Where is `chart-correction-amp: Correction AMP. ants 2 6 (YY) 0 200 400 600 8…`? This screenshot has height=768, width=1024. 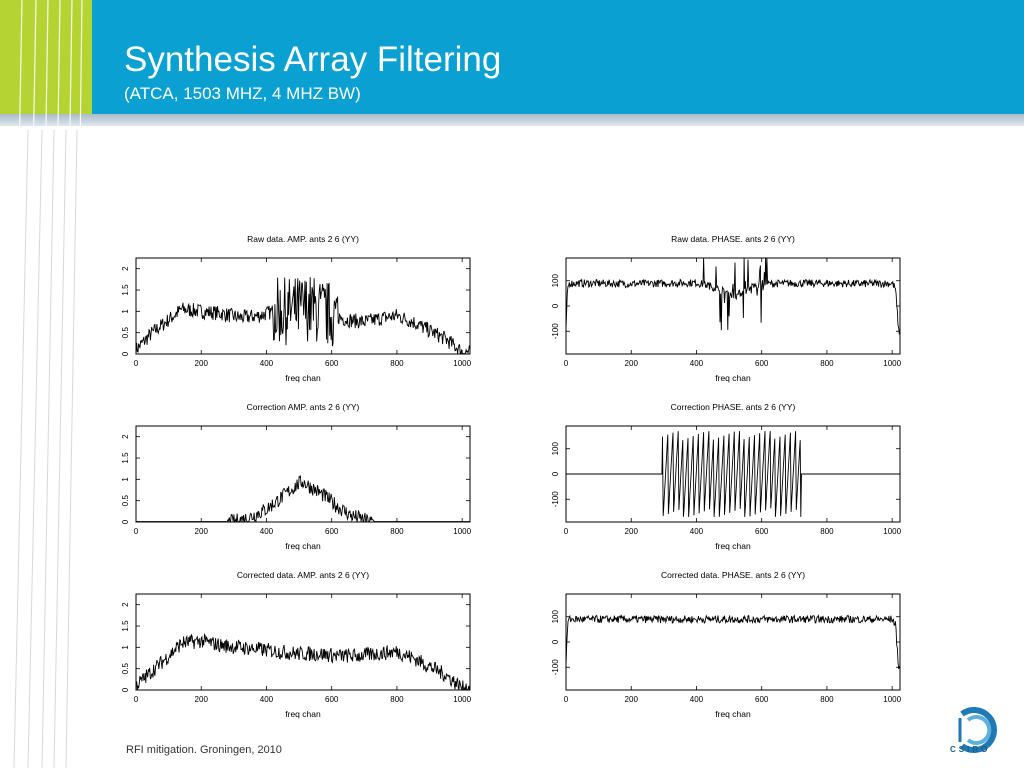
chart-correction-amp: Correction AMP. ants 2 6 (YY) 0 200 400 600 8… is located at coordinates (290, 476).